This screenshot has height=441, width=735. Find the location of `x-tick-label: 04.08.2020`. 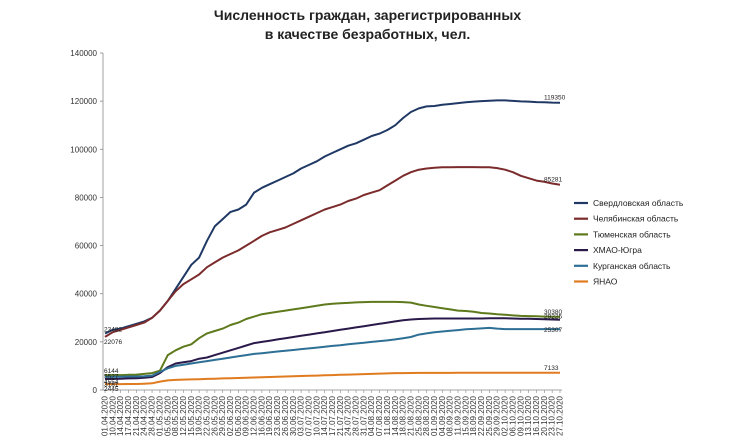

x-tick-label: 04.08.2020 is located at coordinates (371, 415).